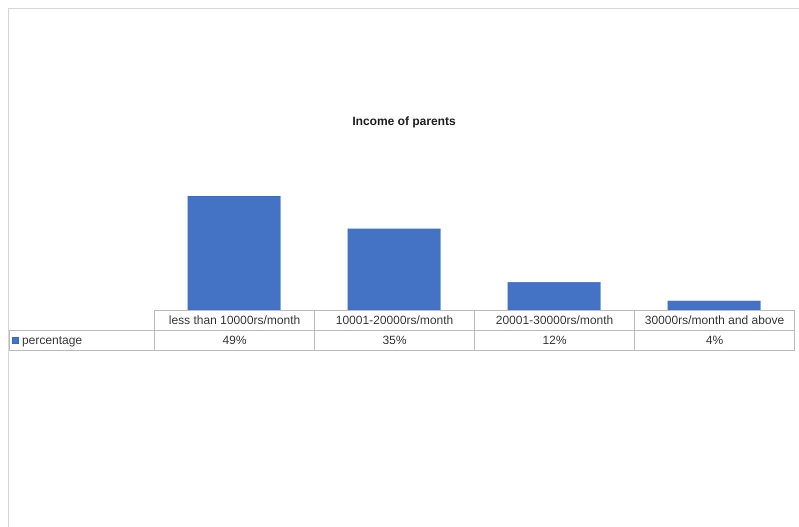 The width and height of the screenshot is (799, 527). Describe the element at coordinates (234, 320) in the screenshot. I see `x-tick-label: less than 10000rs/month` at that location.